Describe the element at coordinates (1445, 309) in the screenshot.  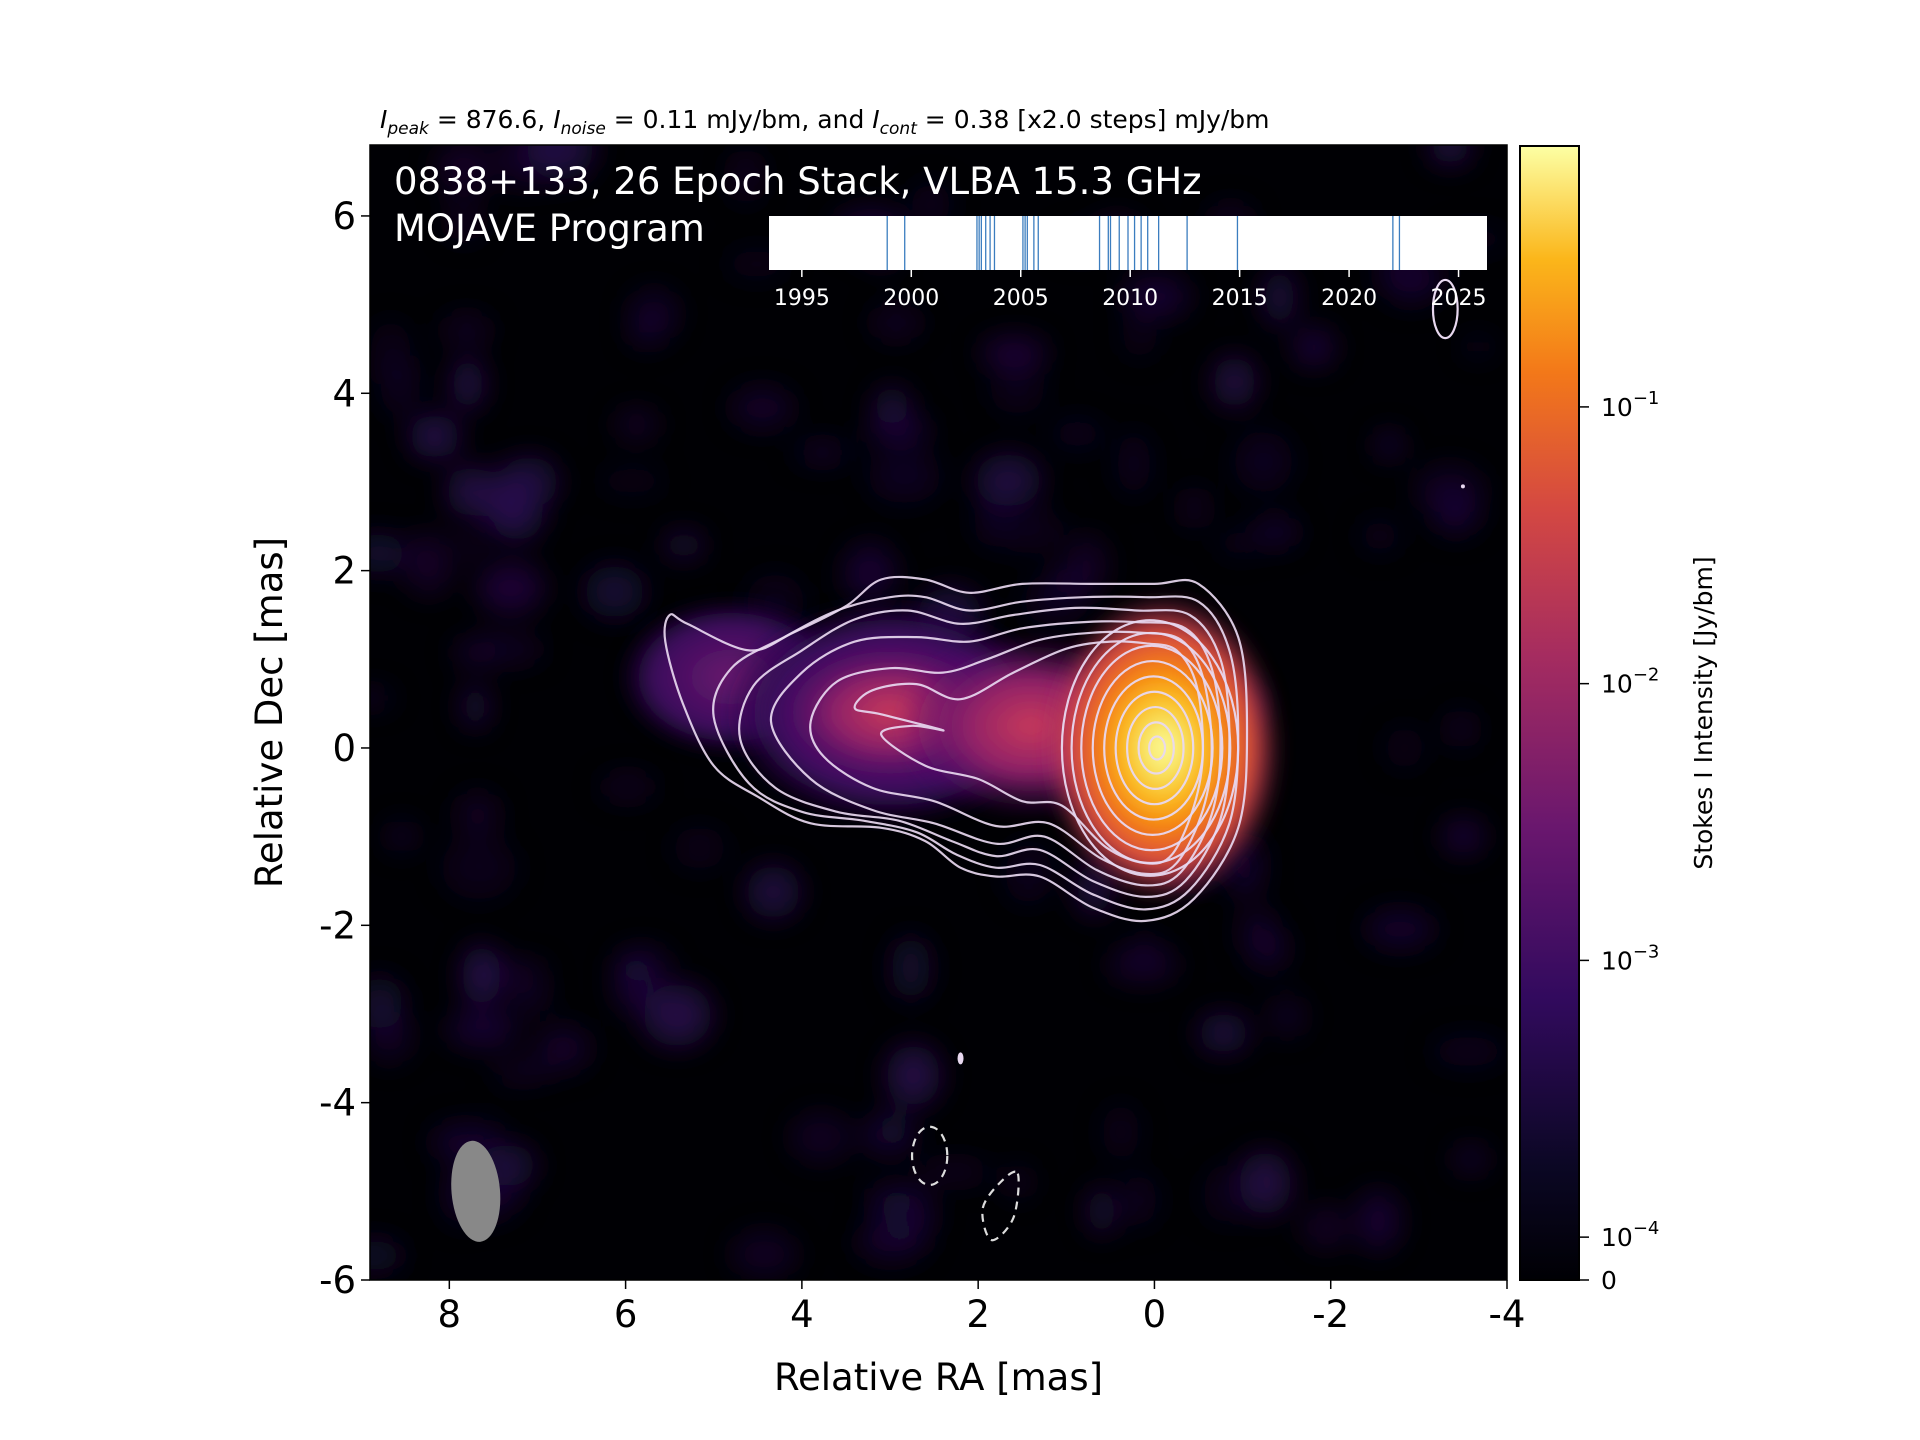
I see `isolated-contour` at that location.